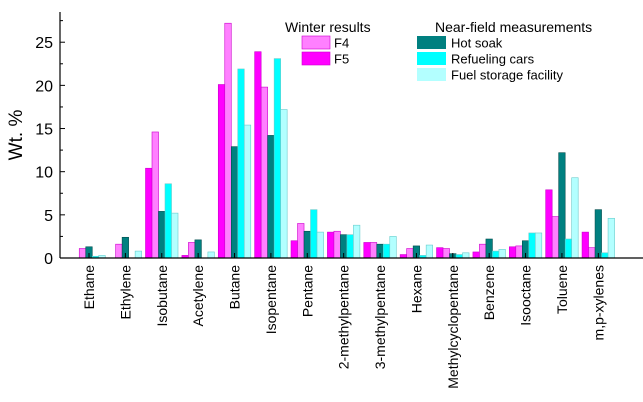  Describe the element at coordinates (526, 295) in the screenshot. I see `x-tick-label: Isooctane` at that location.